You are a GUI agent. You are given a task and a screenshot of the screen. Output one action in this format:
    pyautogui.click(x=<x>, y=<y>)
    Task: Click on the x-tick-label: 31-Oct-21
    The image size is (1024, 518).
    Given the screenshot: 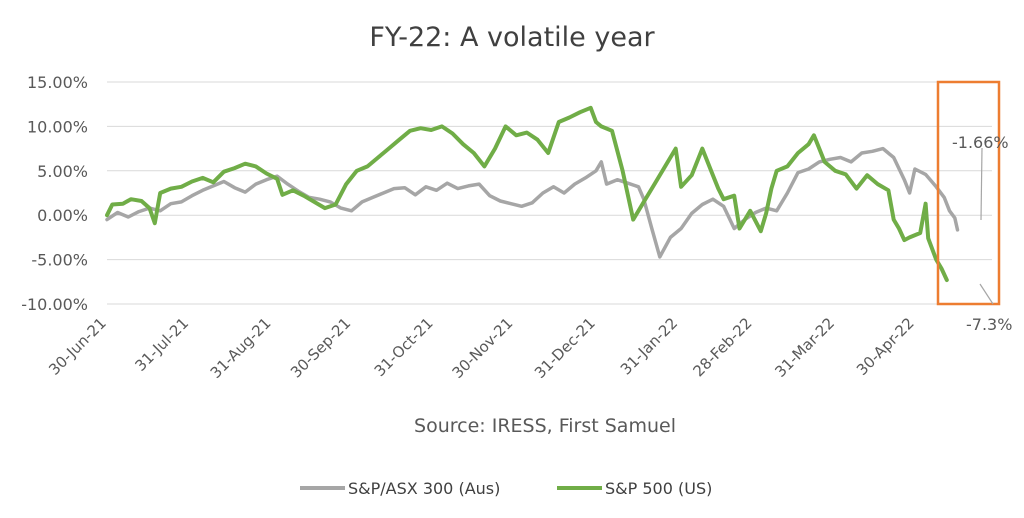 What is the action you would take?
    pyautogui.click(x=404, y=347)
    